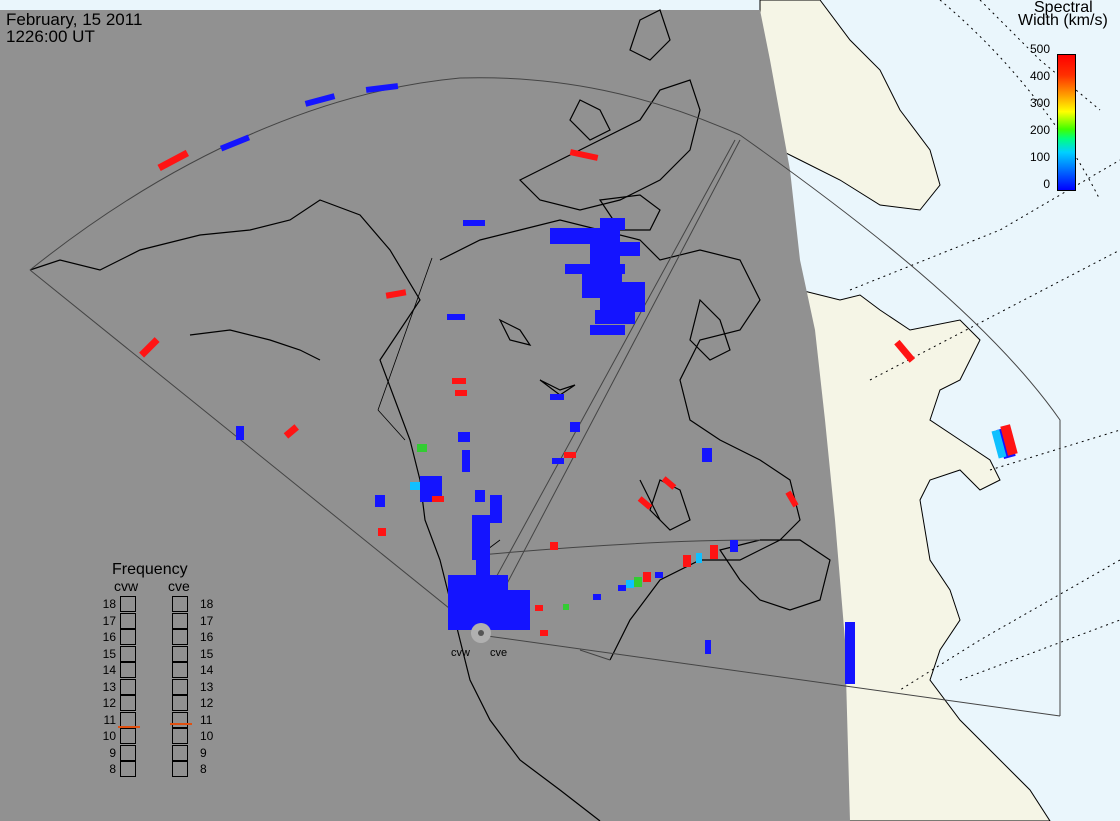 This screenshot has height=821, width=1120. Describe the element at coordinates (150, 569) in the screenshot. I see `frequency-title: Frequency` at that location.